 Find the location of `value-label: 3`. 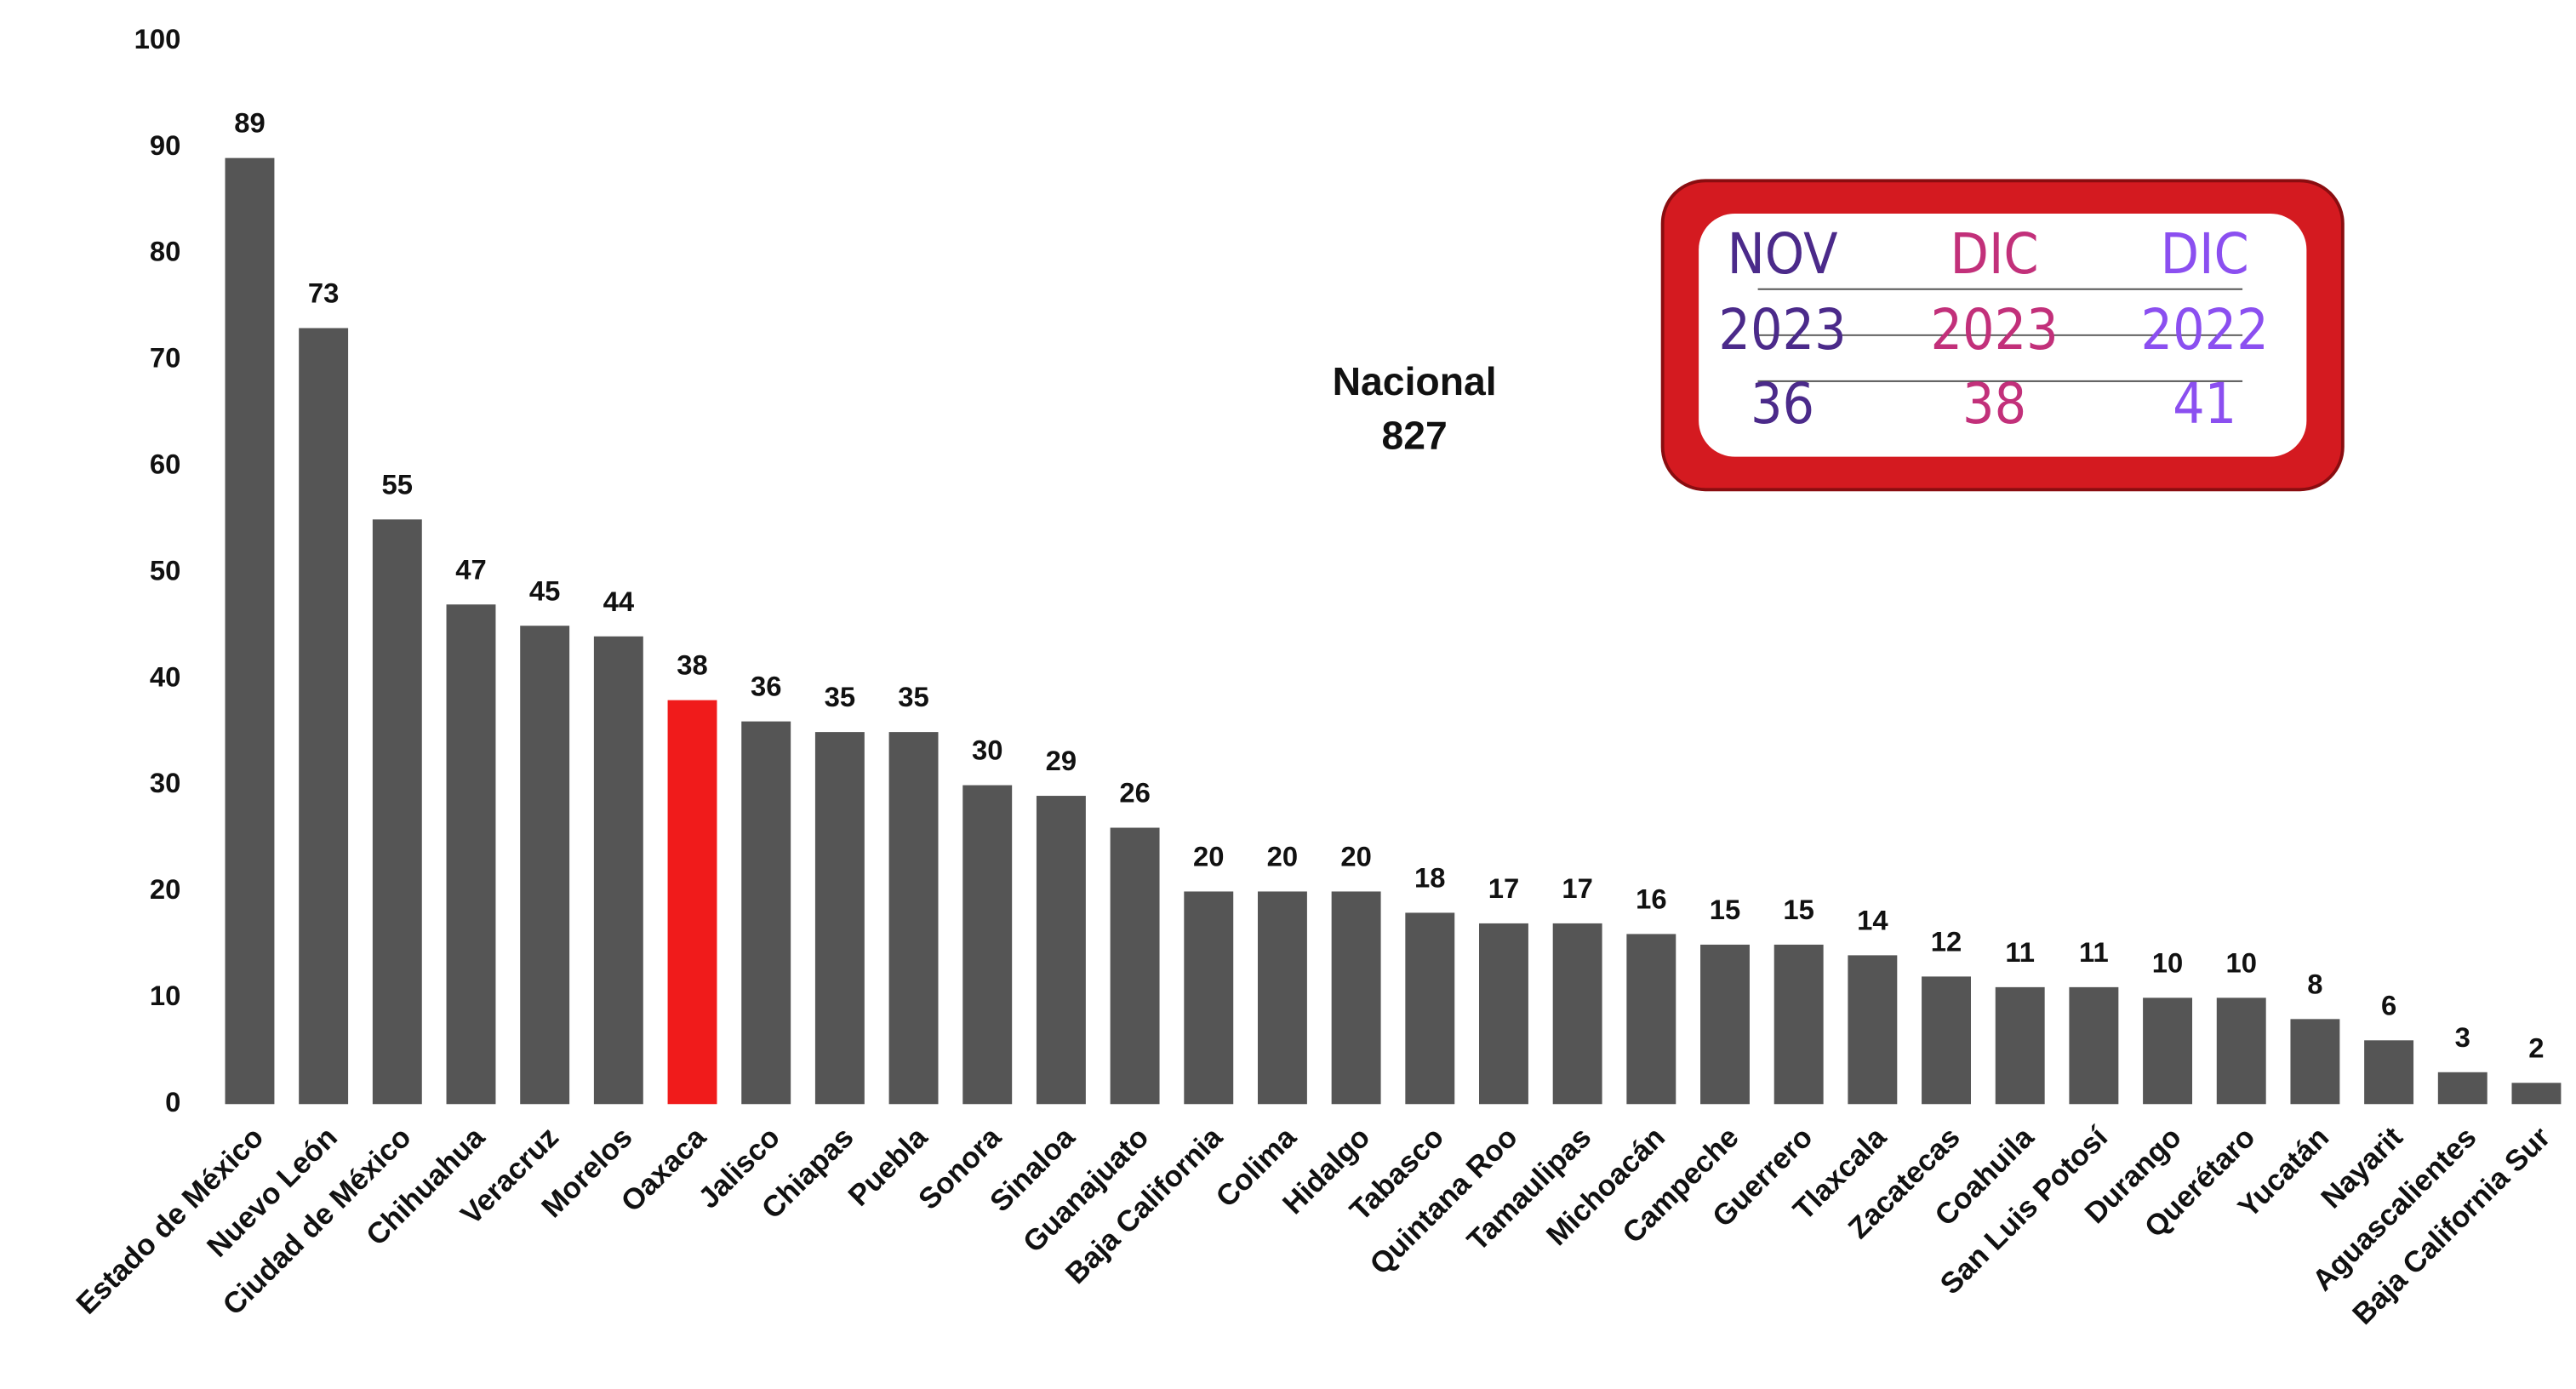

value-label: 3 is located at coordinates (2462, 1037).